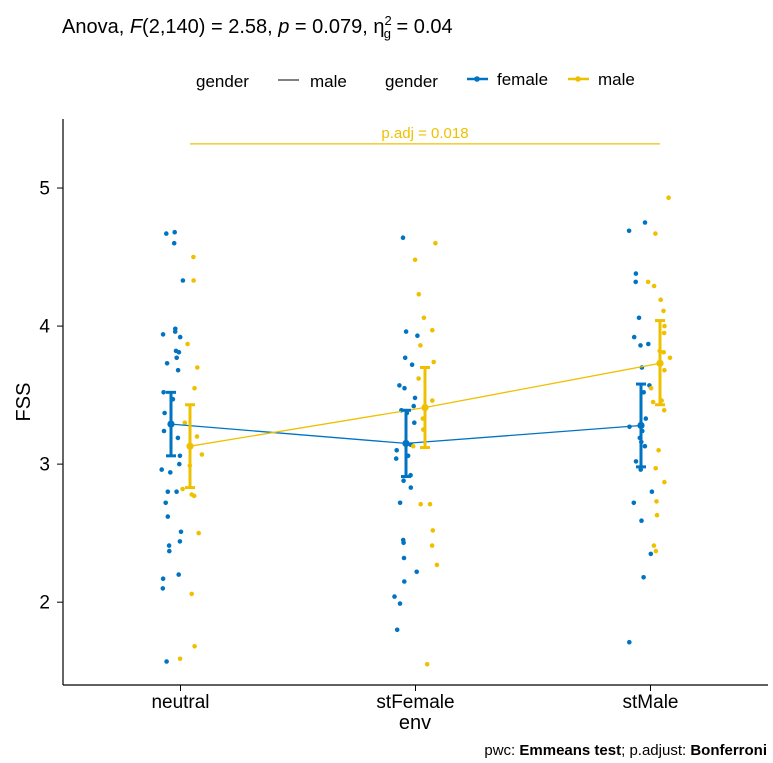  Describe the element at coordinates (44, 327) in the screenshot. I see `y-tick-label: 4` at that location.